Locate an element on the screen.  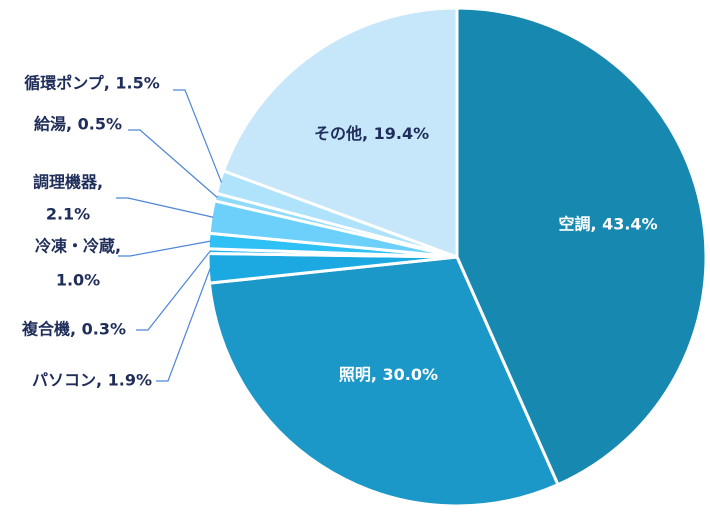
slice-label: その他, 19.4% is located at coordinates (371, 133).